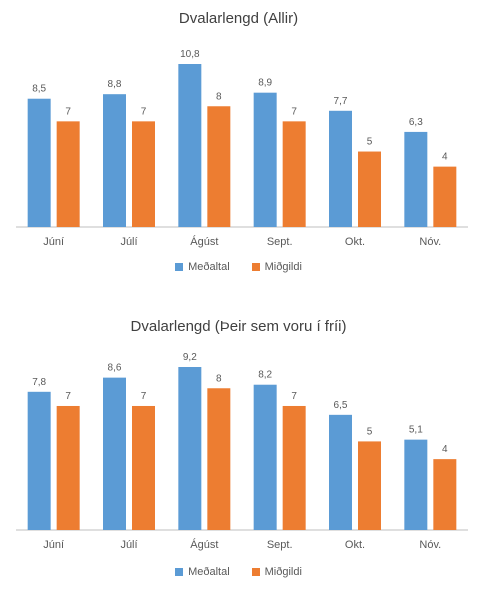 The height and width of the screenshot is (589, 477). I want to click on data-label-mean-3: 8,9, so click(265, 83).